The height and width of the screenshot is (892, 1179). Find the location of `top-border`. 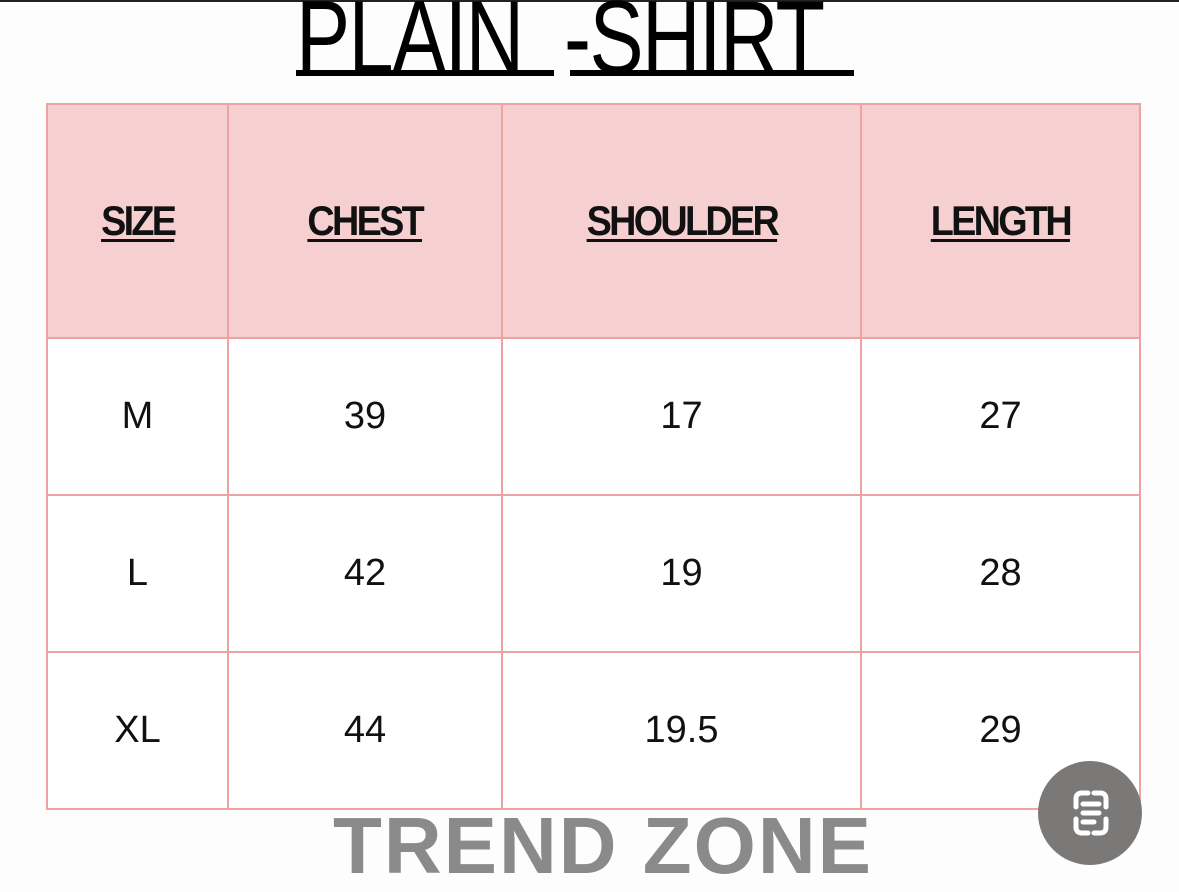

top-border is located at coordinates (589, 1).